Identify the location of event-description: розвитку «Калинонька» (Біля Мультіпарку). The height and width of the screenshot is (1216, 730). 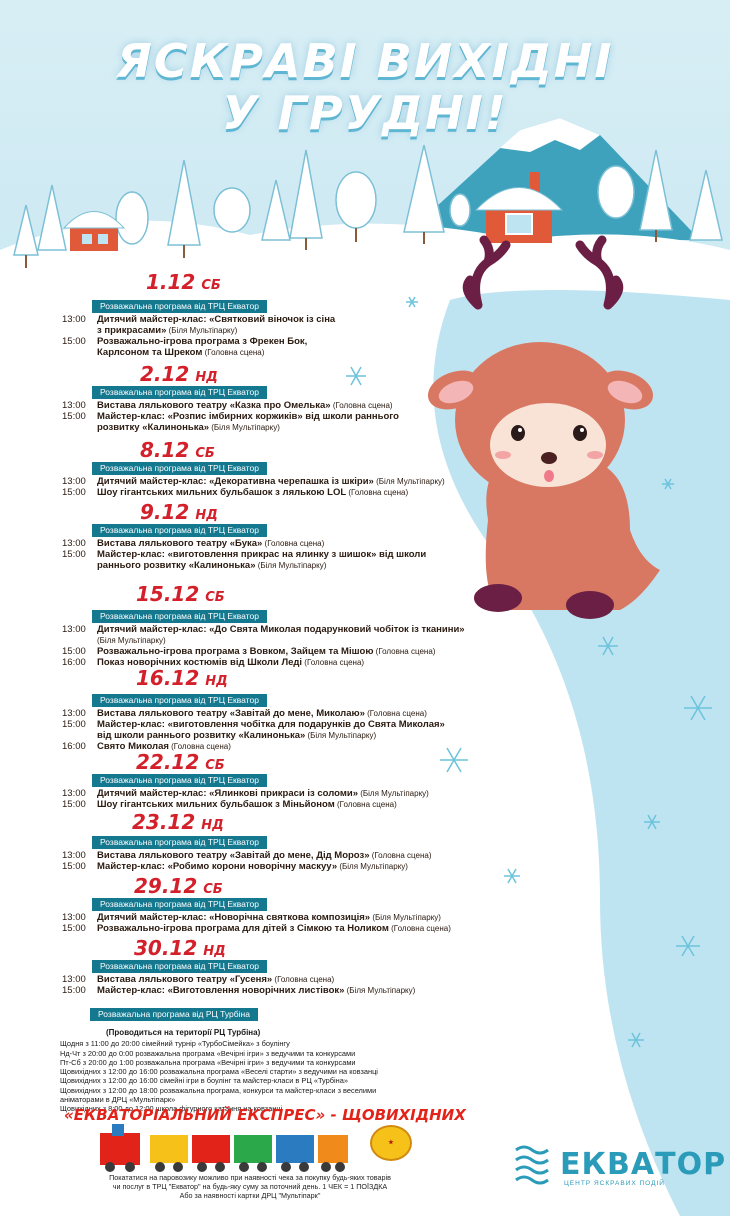
(188, 427).